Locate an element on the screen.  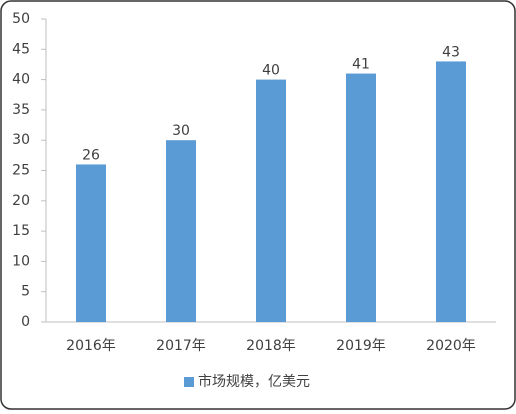
data-label: 43 is located at coordinates (451, 52).